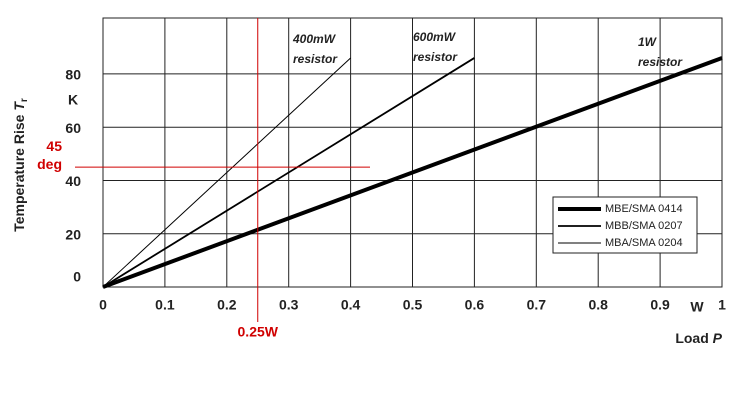  I want to click on x-tick-label: 0.9, so click(660, 305).